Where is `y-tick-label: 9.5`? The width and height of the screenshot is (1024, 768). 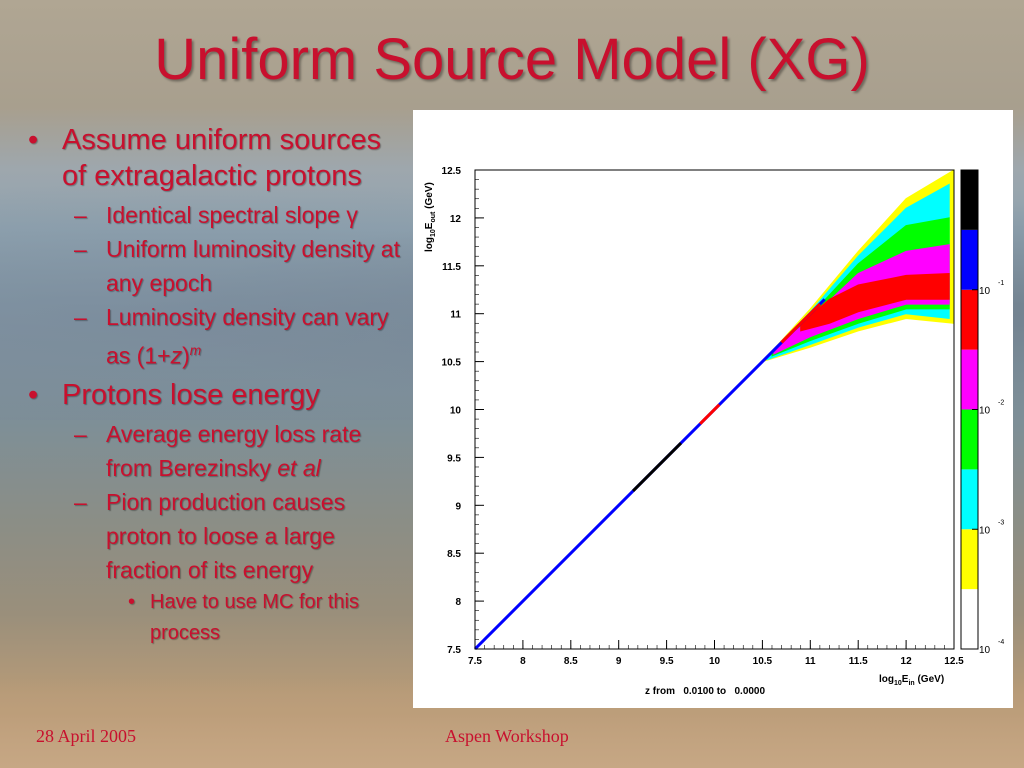
y-tick-label: 9.5 is located at coordinates (454, 458).